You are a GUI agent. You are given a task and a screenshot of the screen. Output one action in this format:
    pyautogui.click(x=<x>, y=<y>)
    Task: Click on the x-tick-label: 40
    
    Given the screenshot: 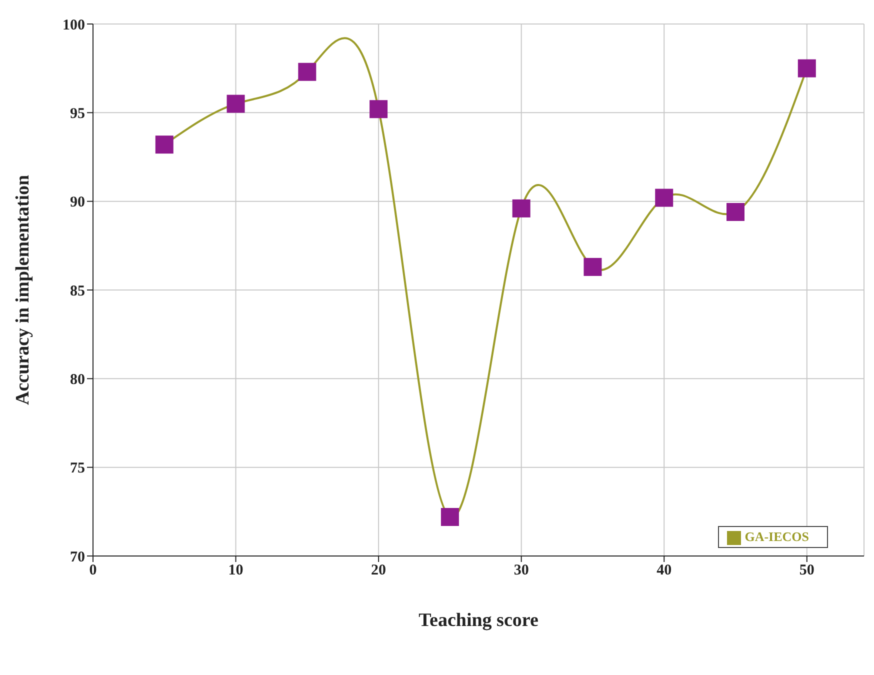 What is the action you would take?
    pyautogui.click(x=664, y=570)
    